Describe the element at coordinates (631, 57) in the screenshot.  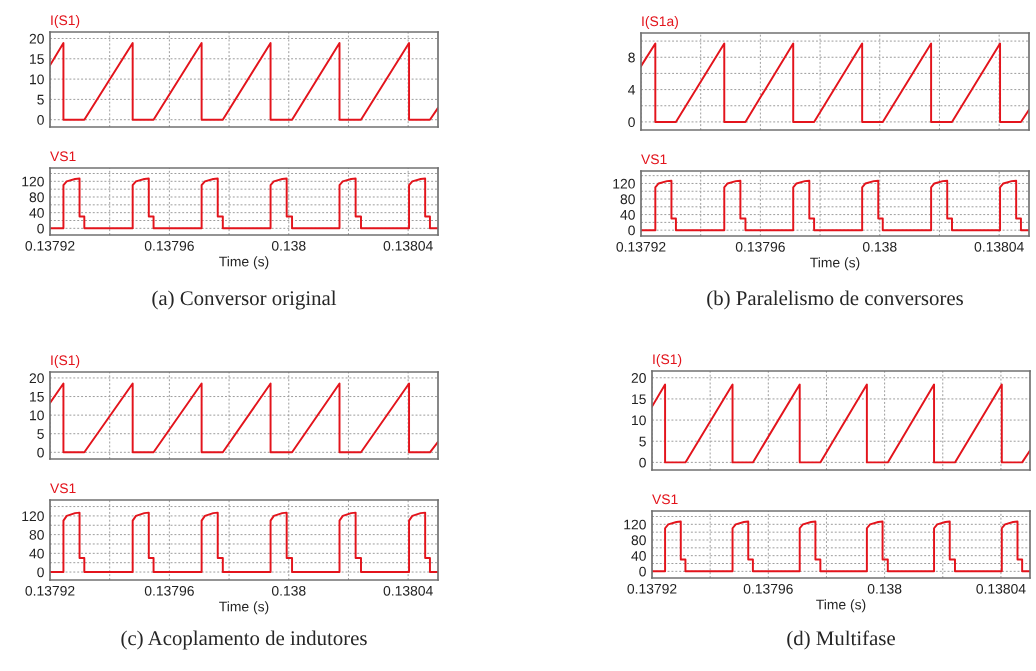
I see `y-tick-label: 8` at that location.